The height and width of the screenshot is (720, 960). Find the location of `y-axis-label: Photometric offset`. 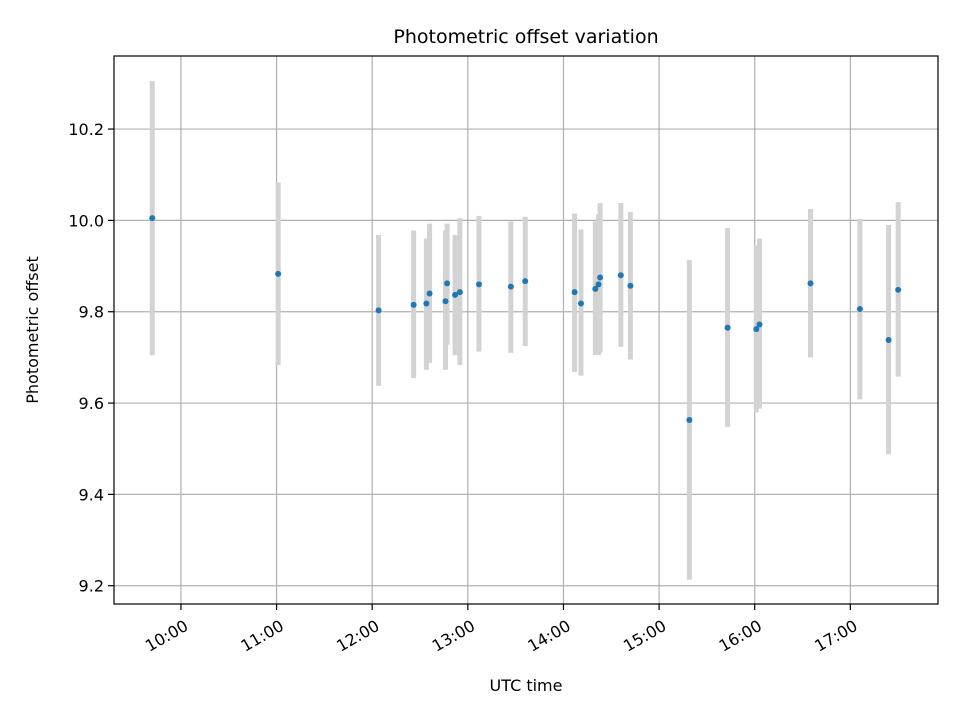

y-axis-label: Photometric offset is located at coordinates (32, 330).